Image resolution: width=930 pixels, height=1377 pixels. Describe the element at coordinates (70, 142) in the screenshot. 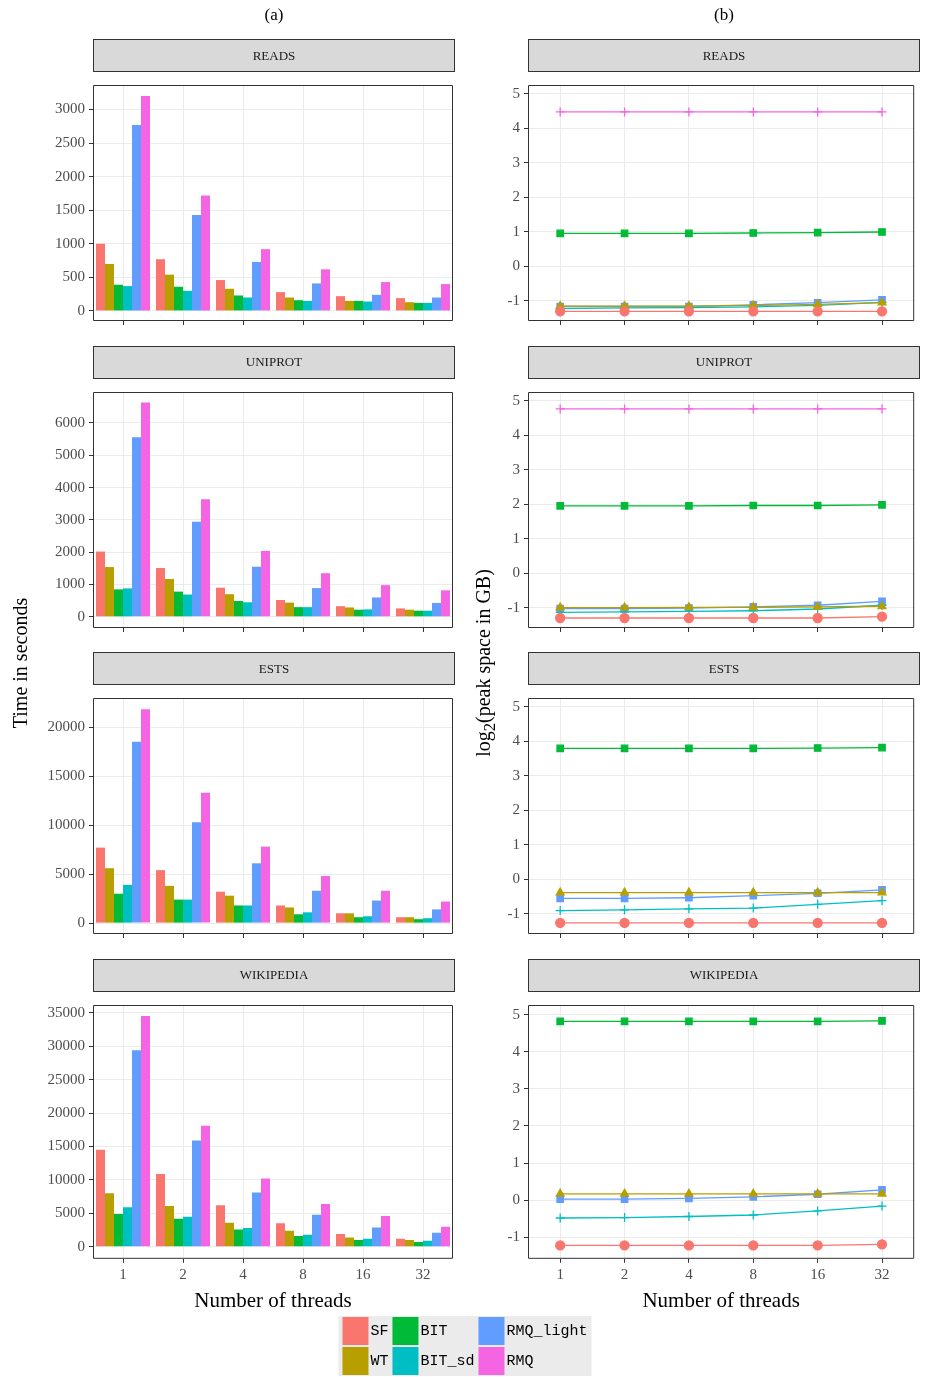

I see `y-tick-label: 2500` at that location.